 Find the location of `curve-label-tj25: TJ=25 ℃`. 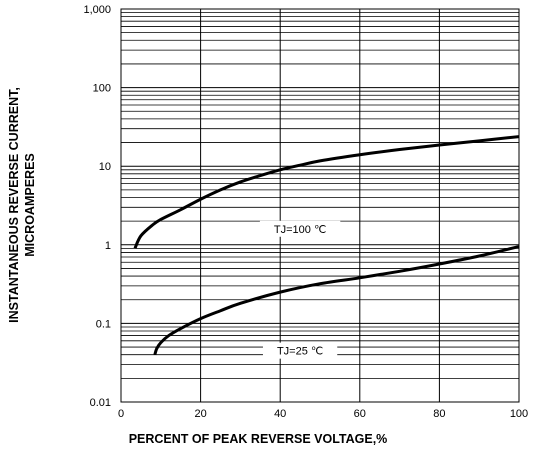

curve-label-tj25: TJ=25 ℃ is located at coordinates (300, 350).